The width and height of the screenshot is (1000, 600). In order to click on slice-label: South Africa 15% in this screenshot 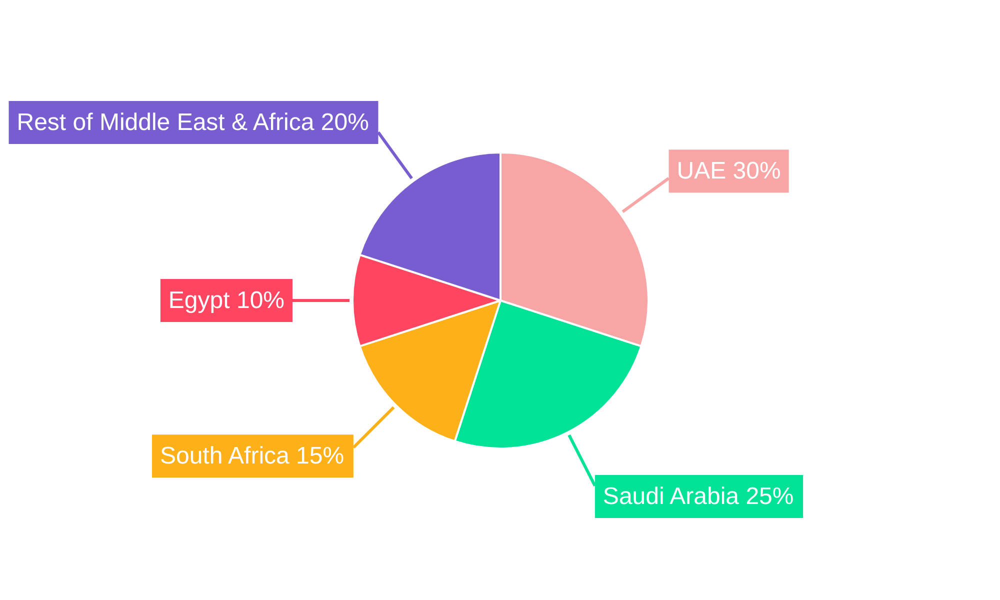, I will do `click(252, 456)`.